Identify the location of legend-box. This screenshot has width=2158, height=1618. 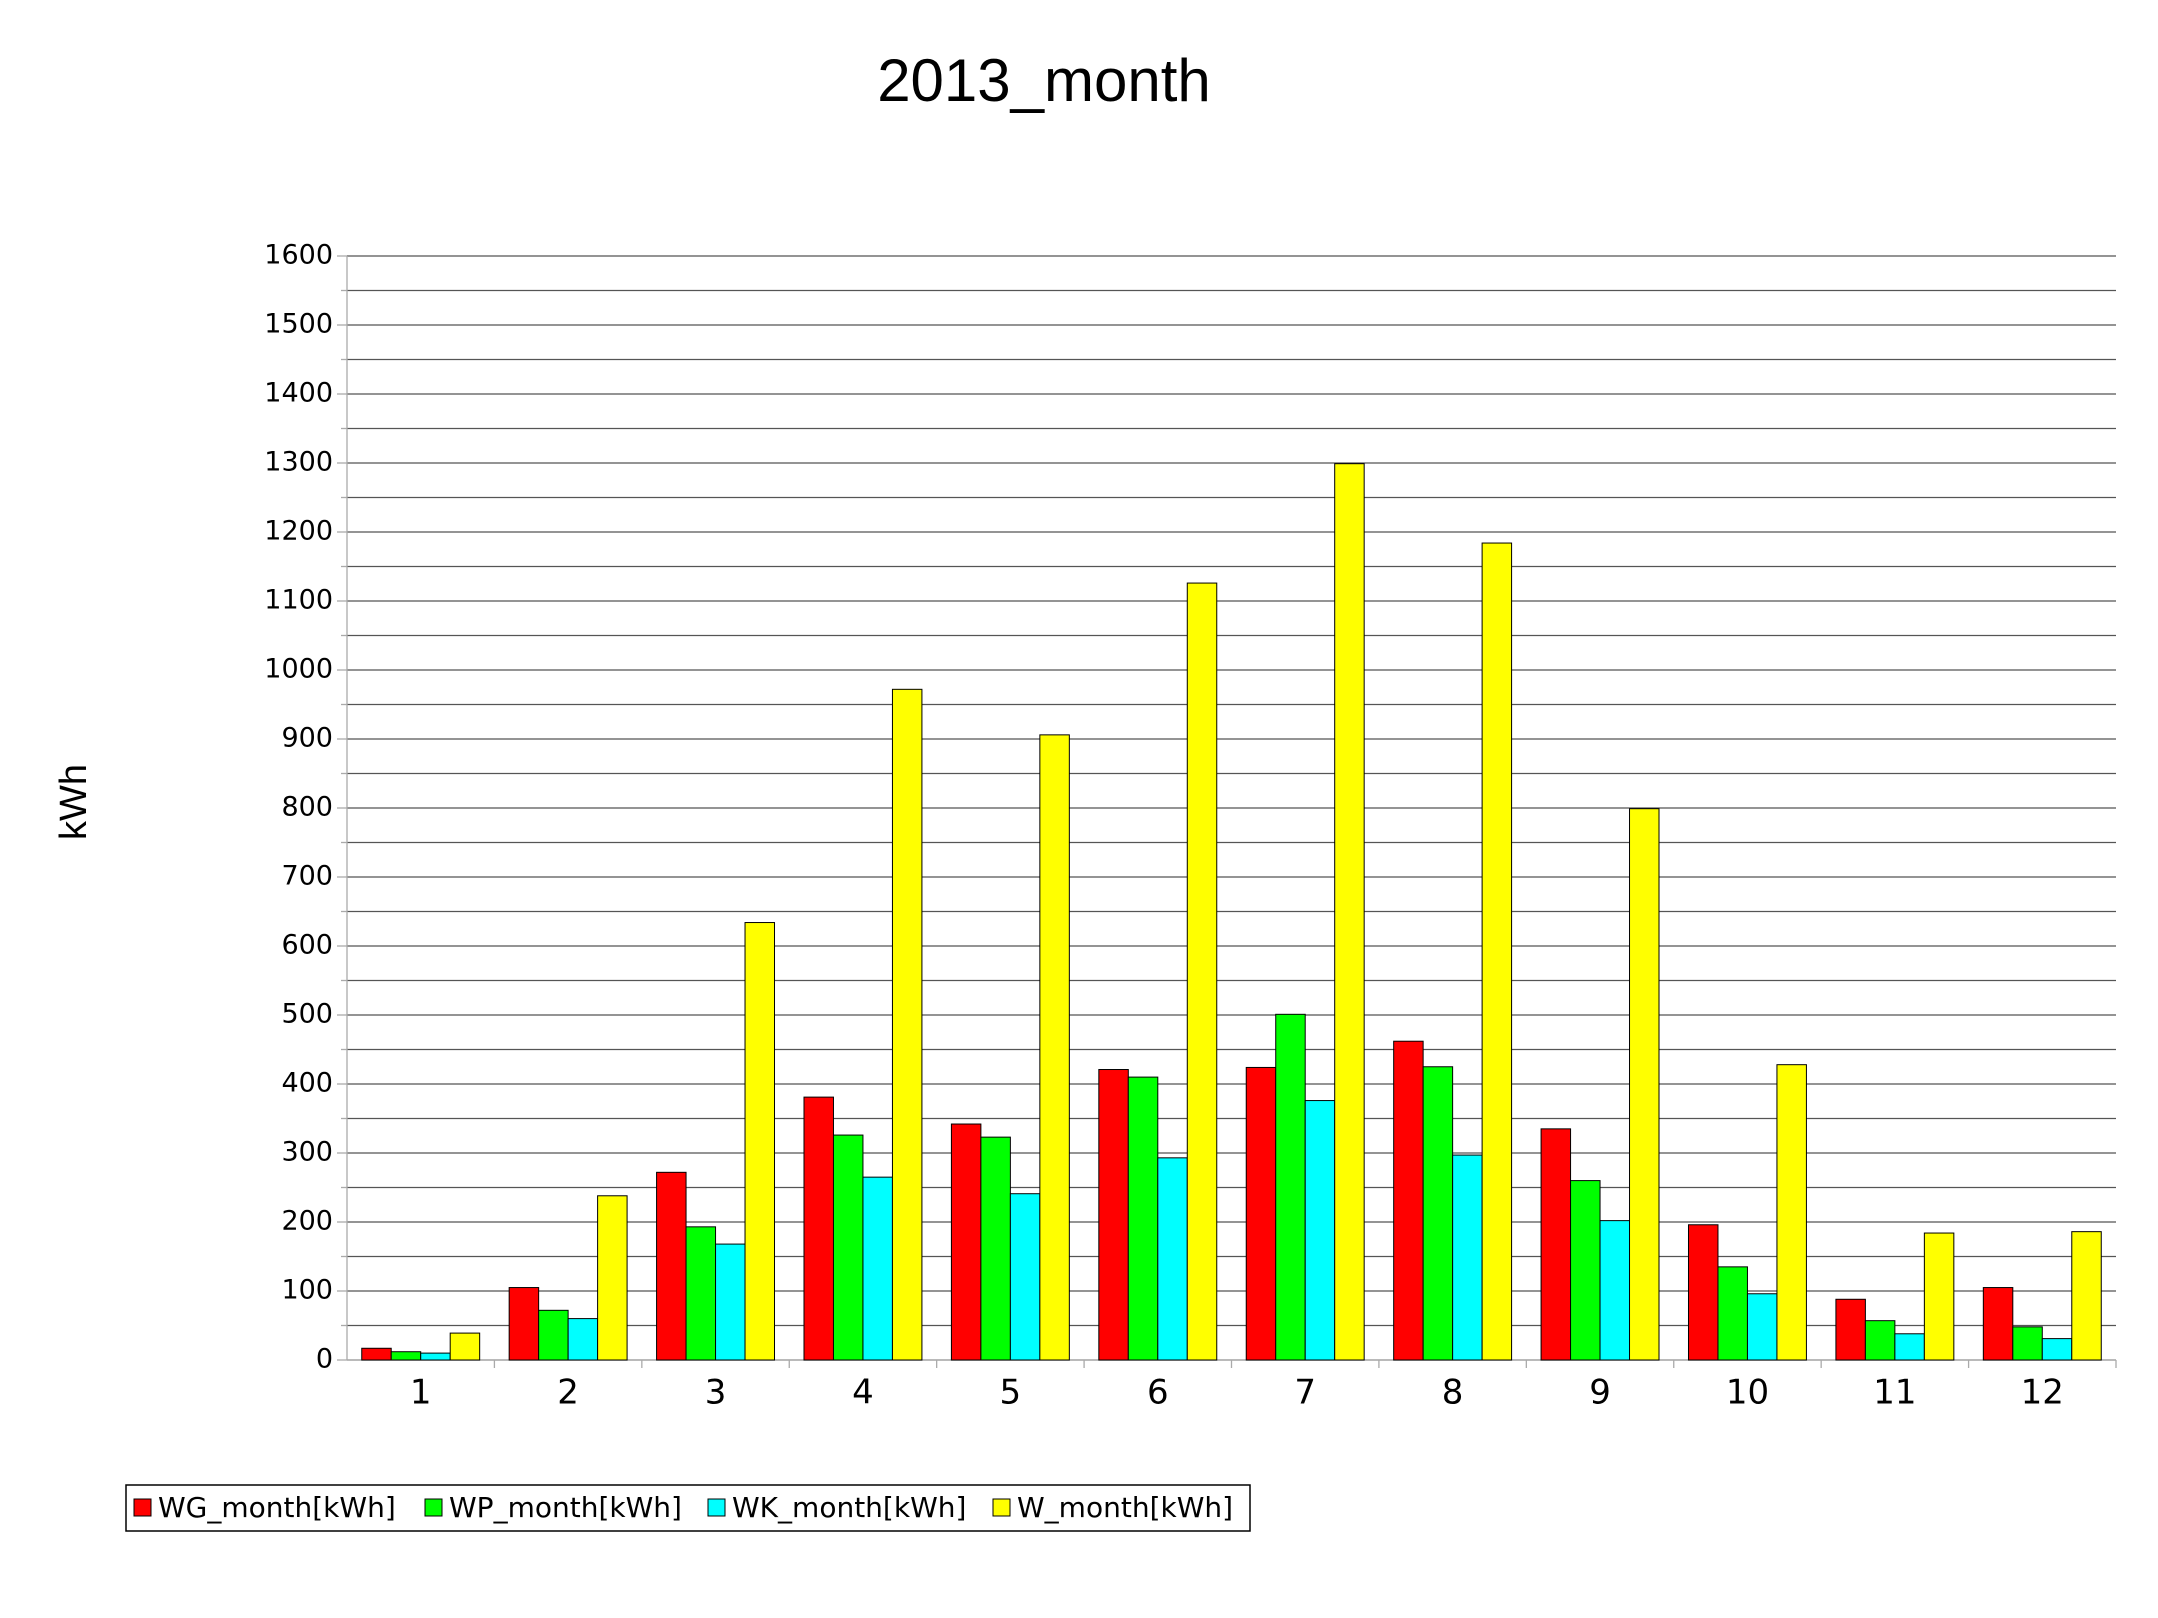
(688, 1508).